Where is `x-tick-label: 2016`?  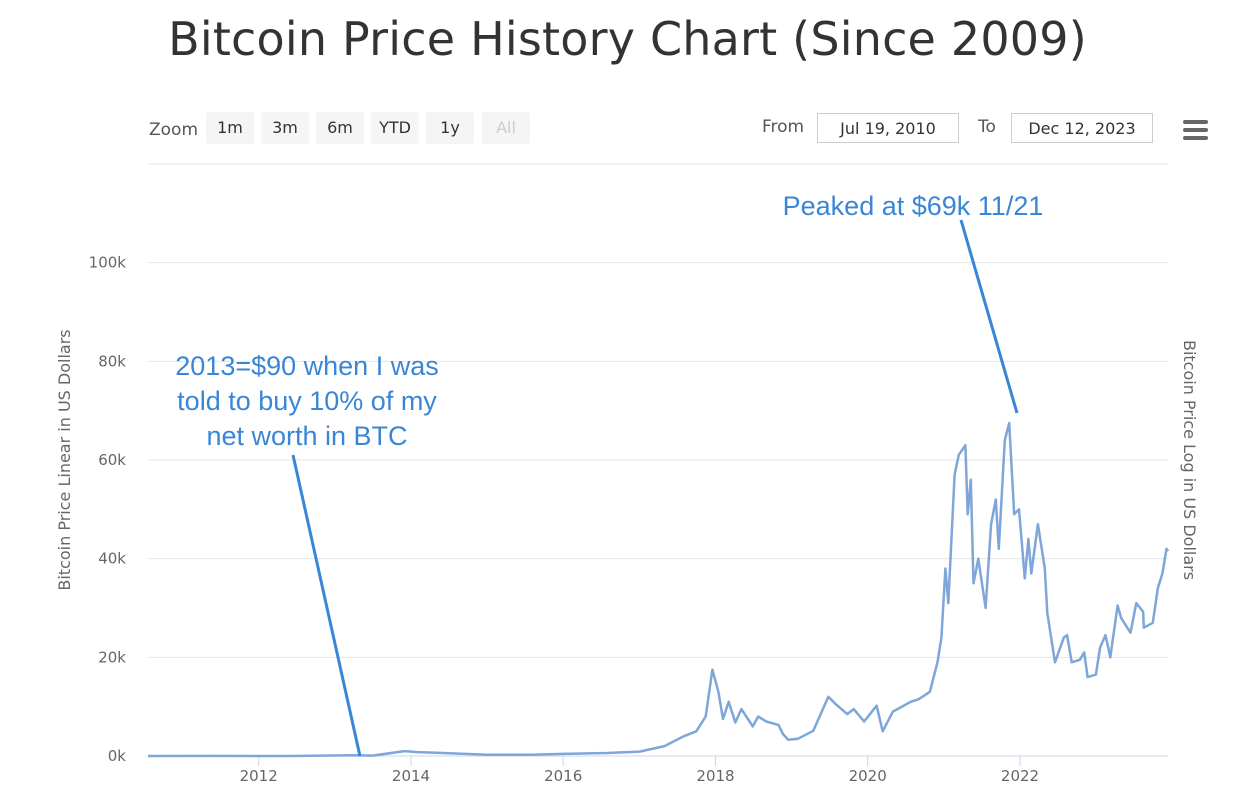
x-tick-label: 2016 is located at coordinates (563, 776).